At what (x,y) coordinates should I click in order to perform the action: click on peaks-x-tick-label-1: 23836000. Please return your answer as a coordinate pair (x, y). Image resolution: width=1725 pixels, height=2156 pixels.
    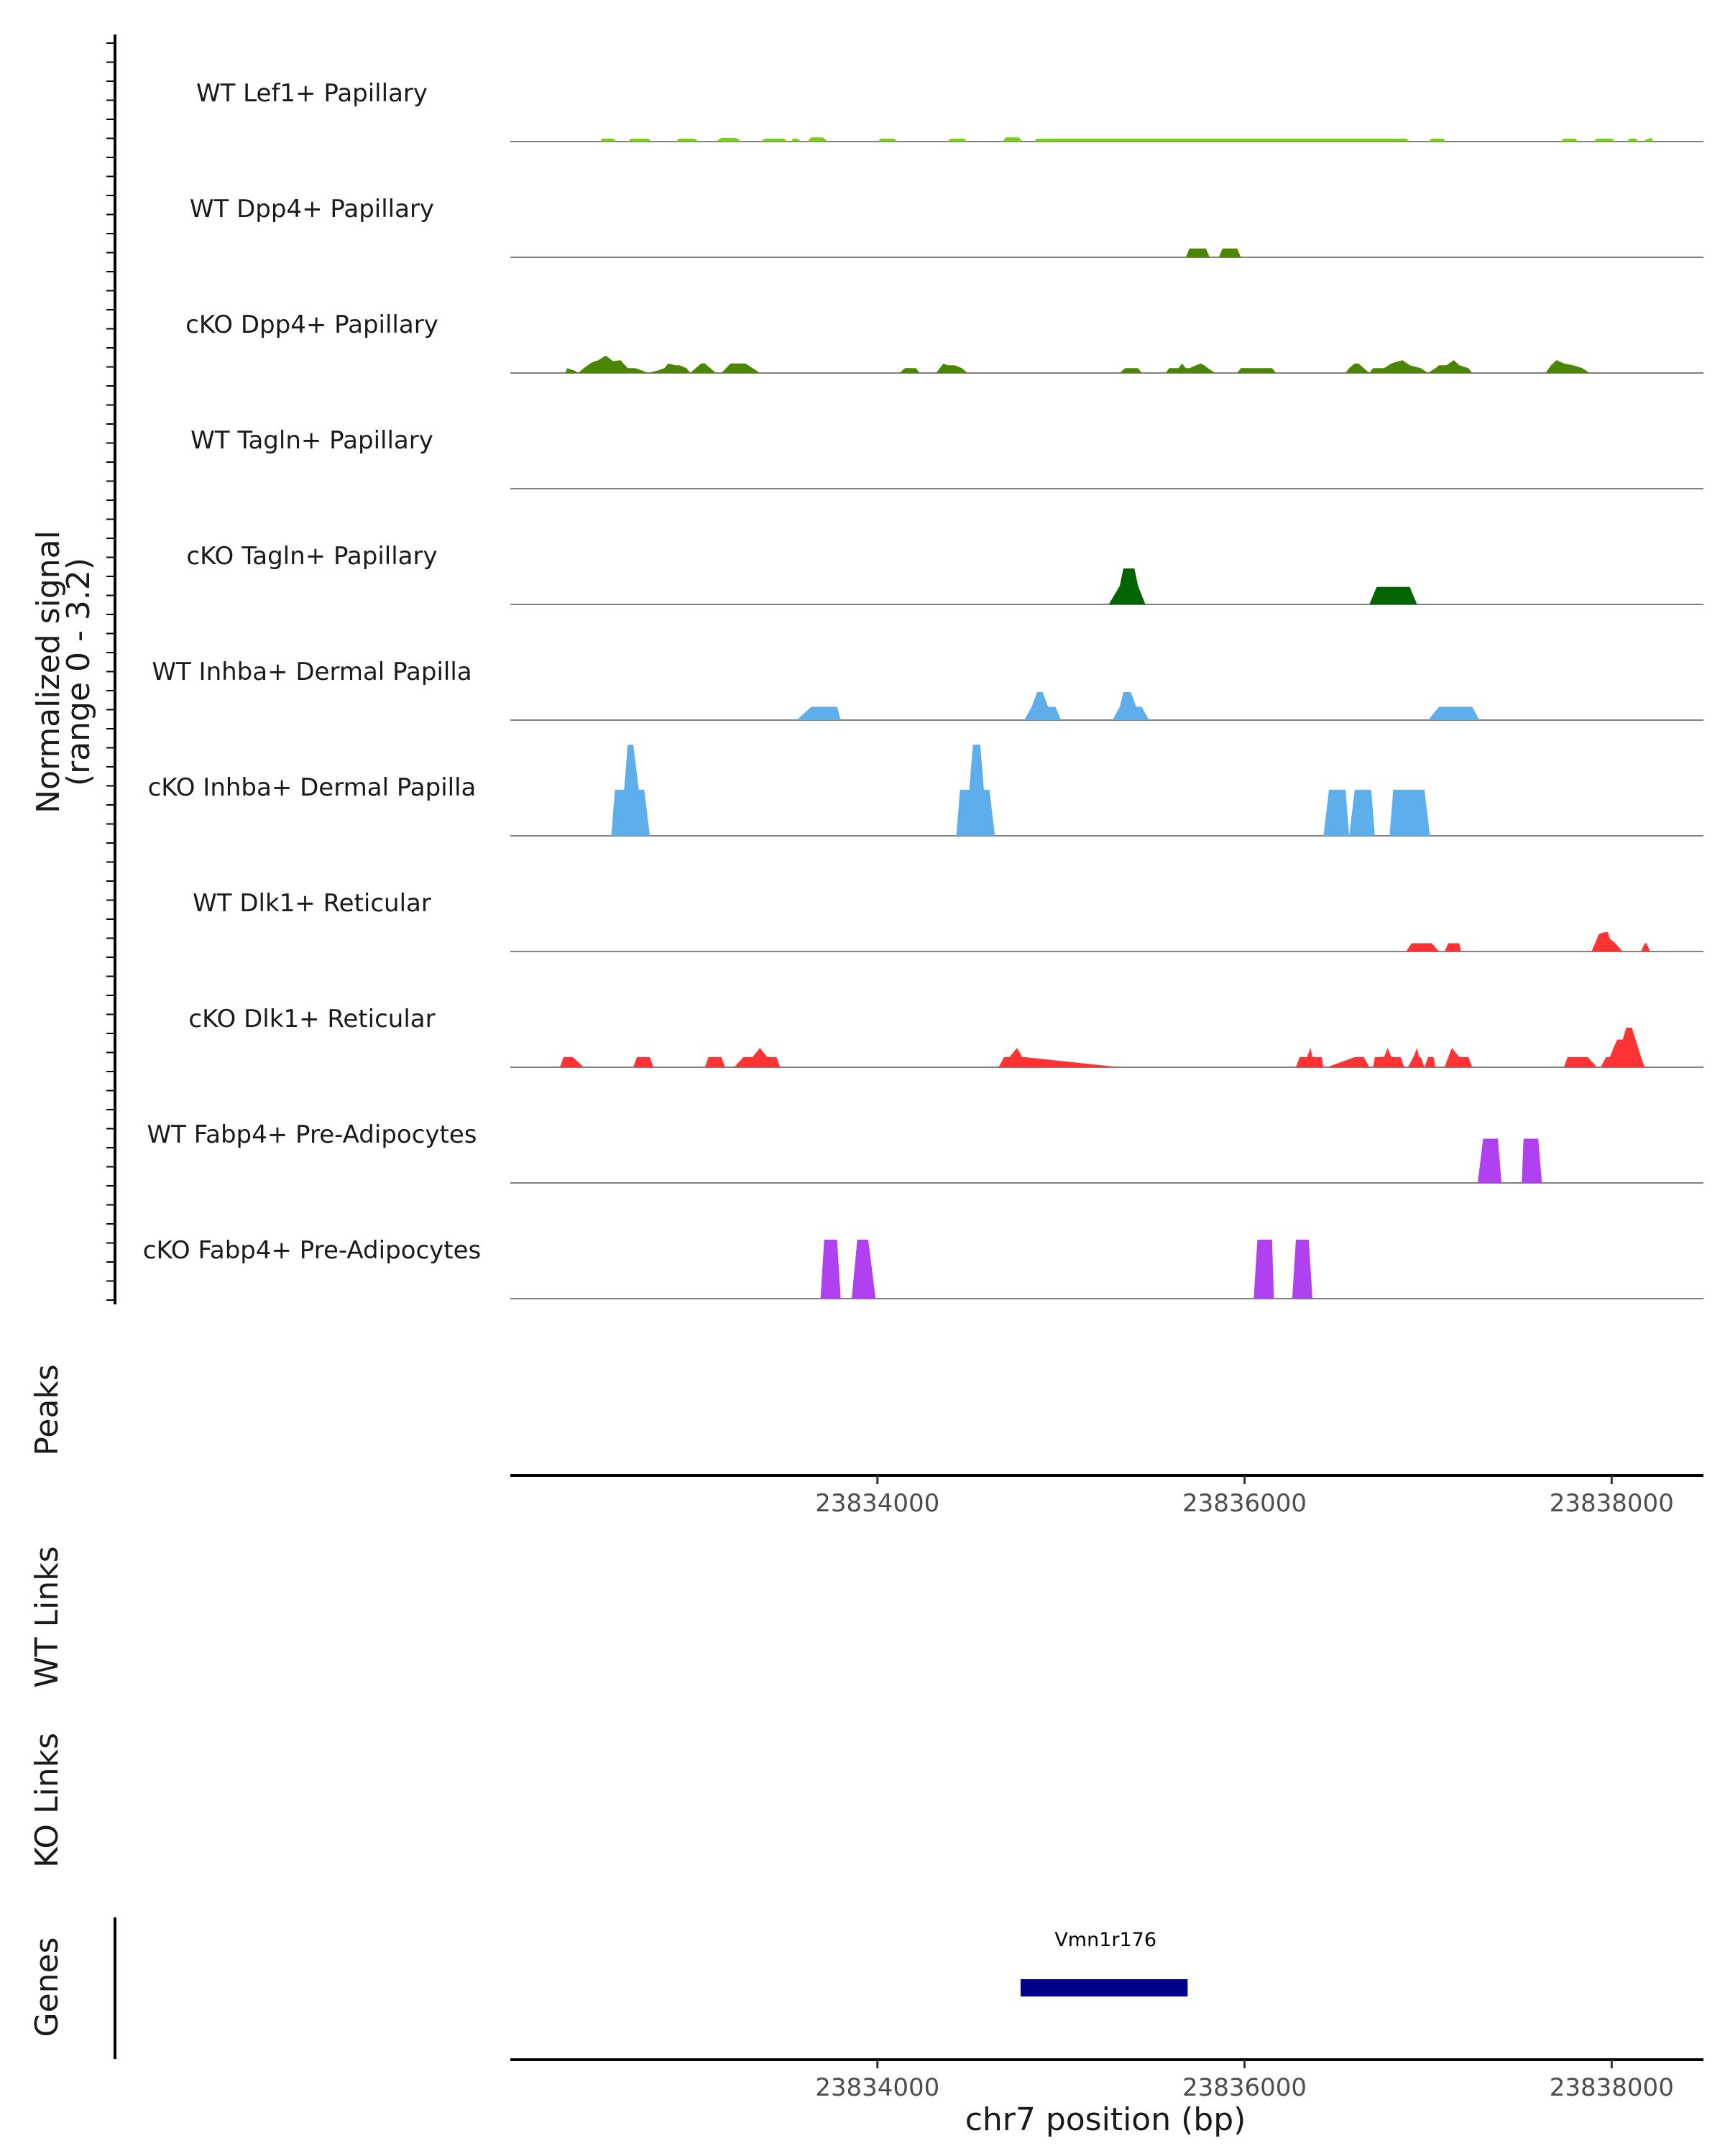
    Looking at the image, I should click on (1244, 1504).